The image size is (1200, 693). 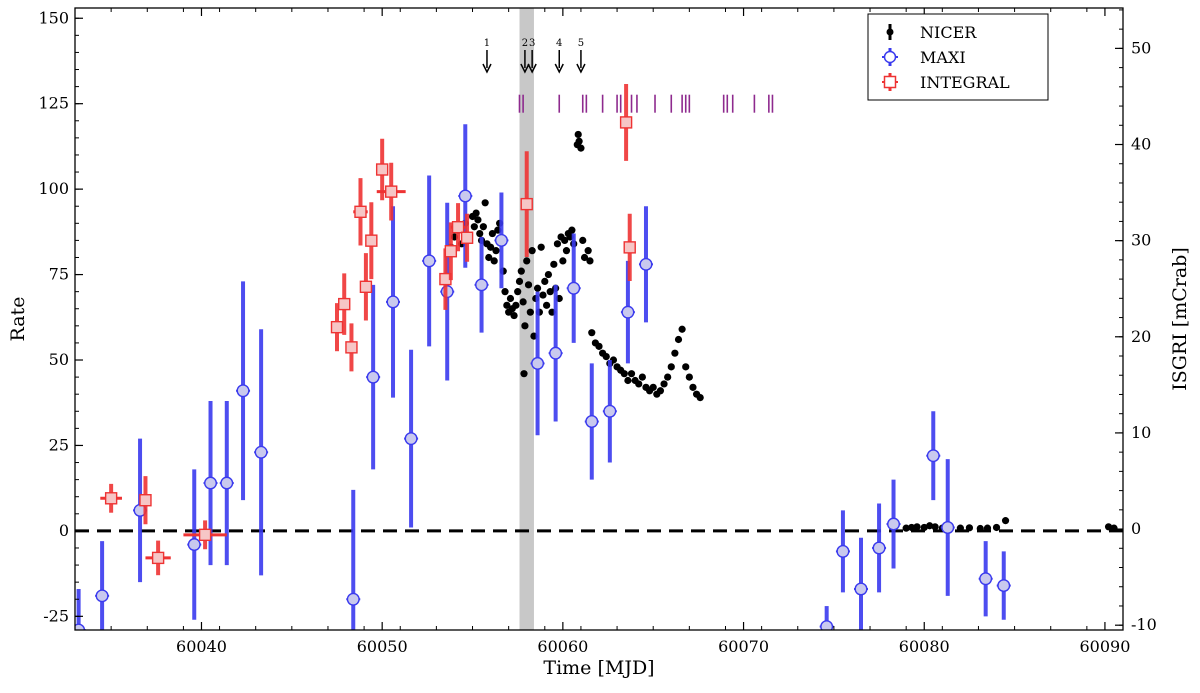 What do you see at coordinates (1136, 528) in the screenshot?
I see `y-right-tick-label: 0` at bounding box center [1136, 528].